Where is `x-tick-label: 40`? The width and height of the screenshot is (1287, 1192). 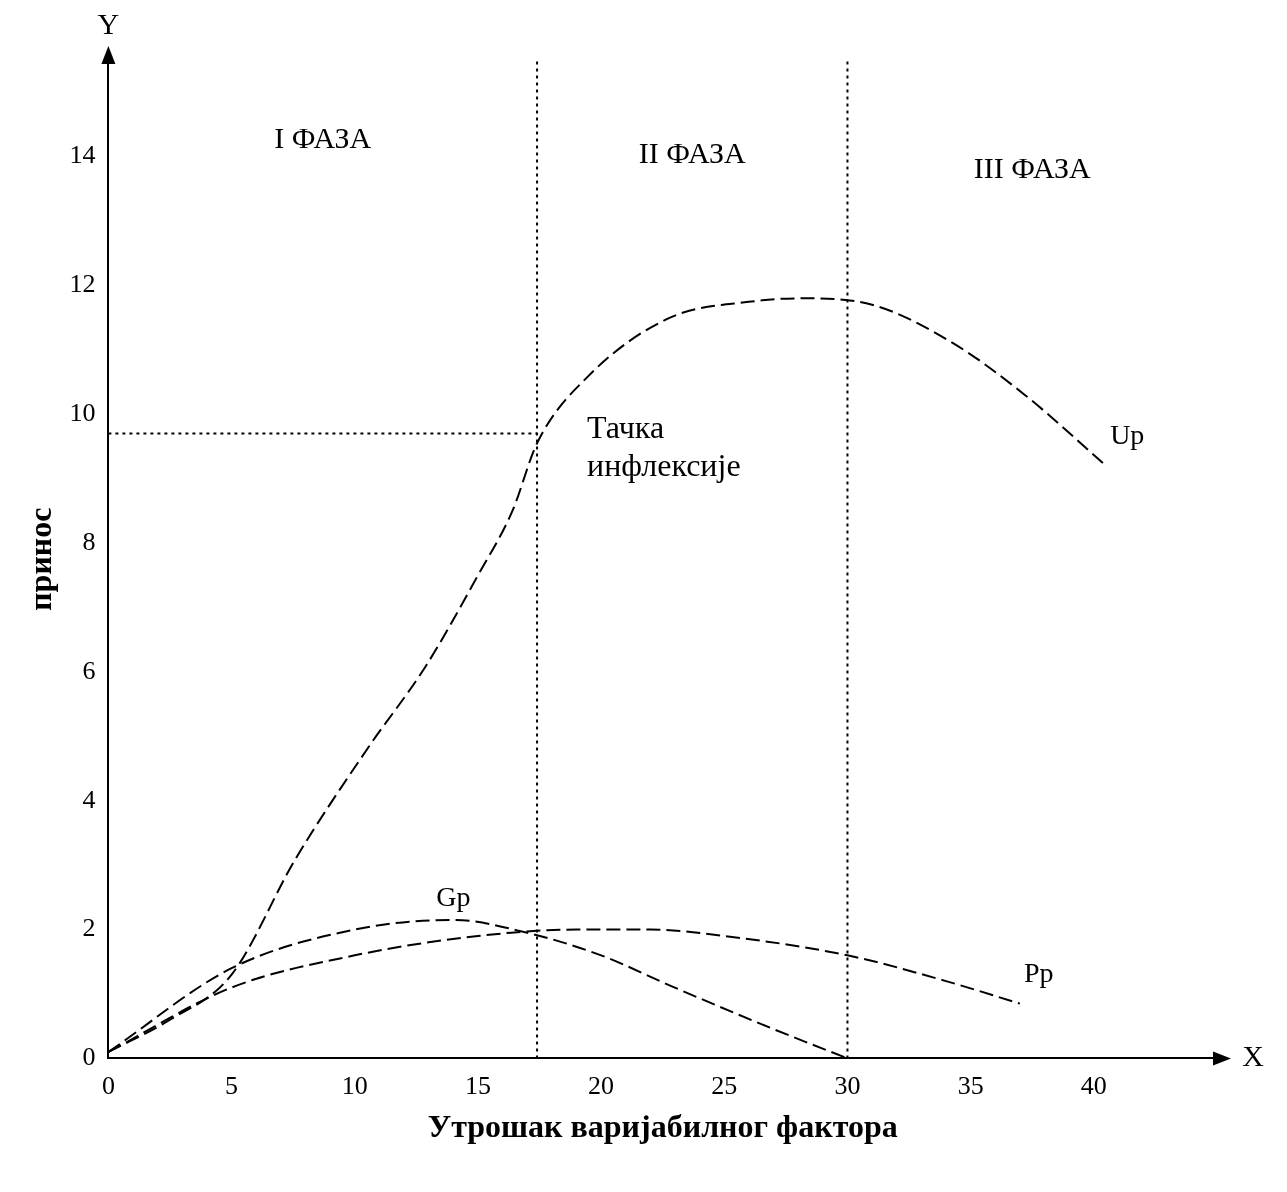 x-tick-label: 40 is located at coordinates (1093, 1085).